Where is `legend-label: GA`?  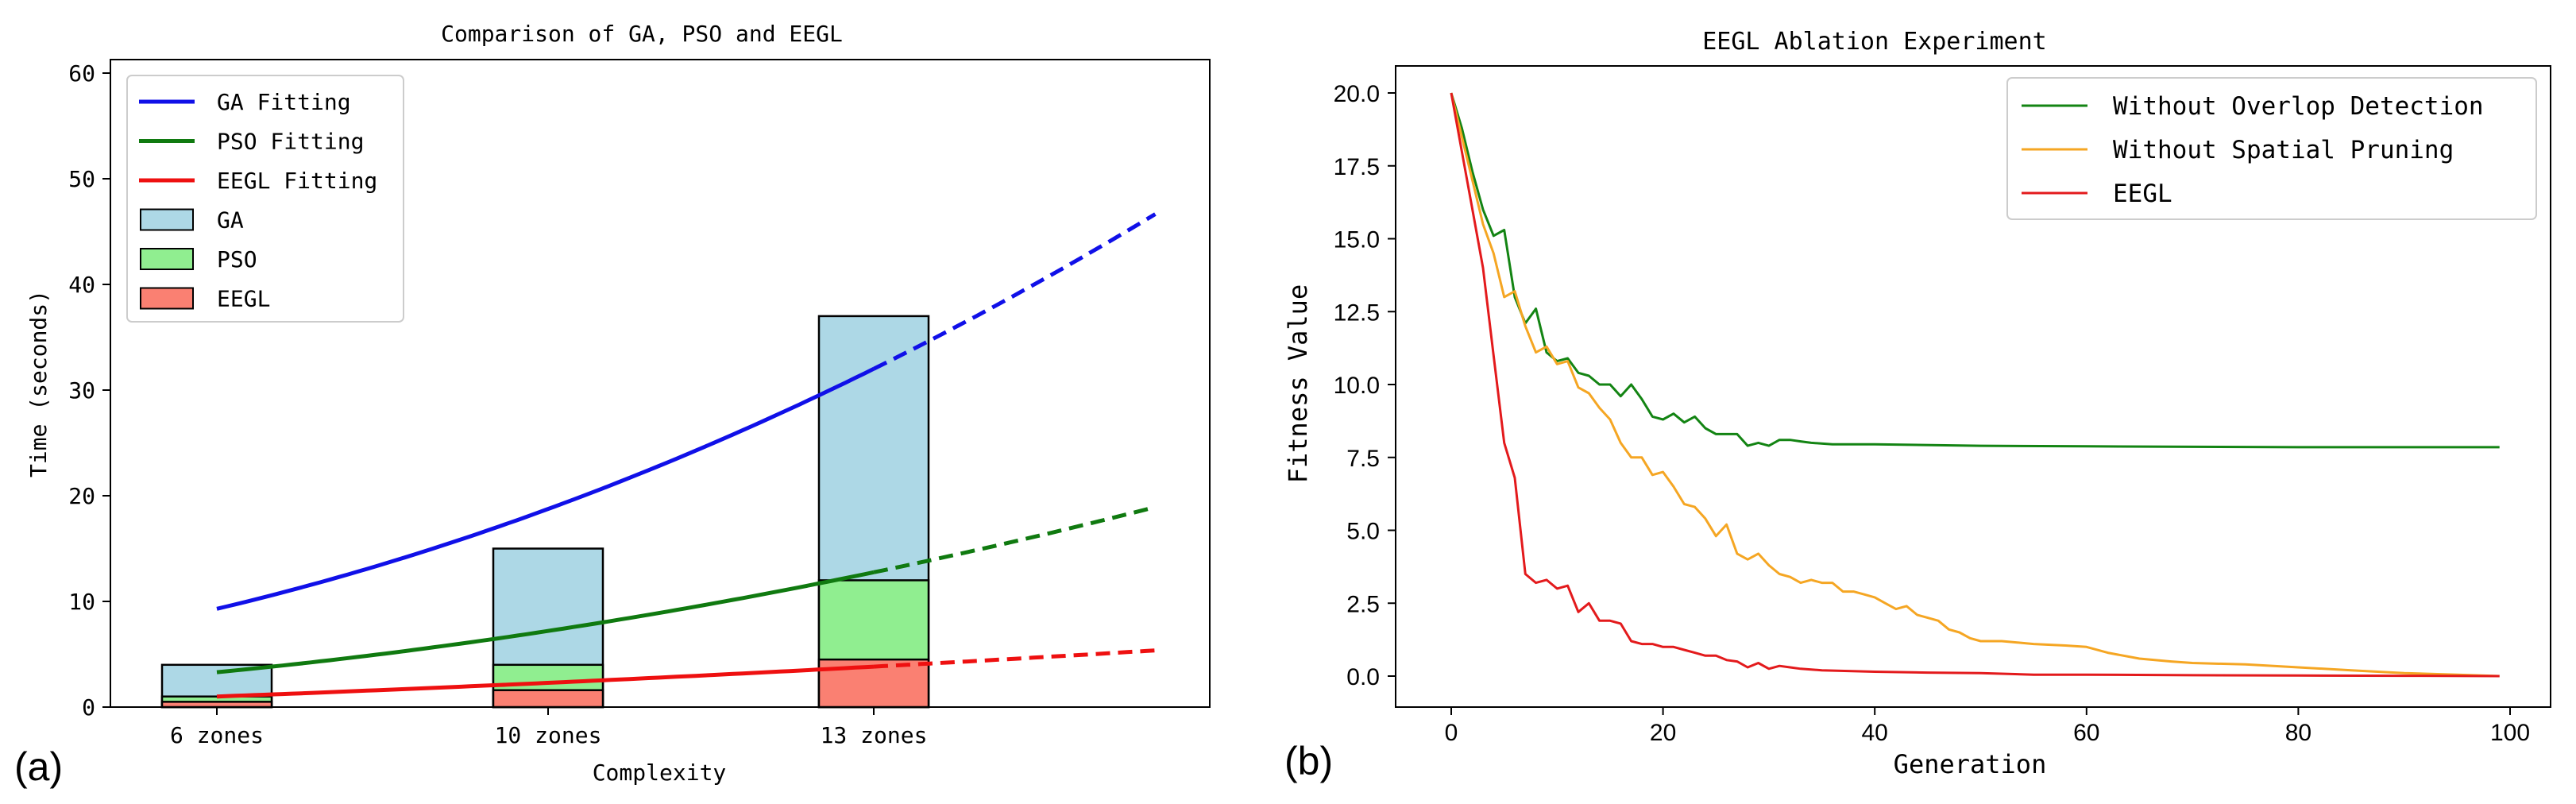
legend-label: GA is located at coordinates (231, 220).